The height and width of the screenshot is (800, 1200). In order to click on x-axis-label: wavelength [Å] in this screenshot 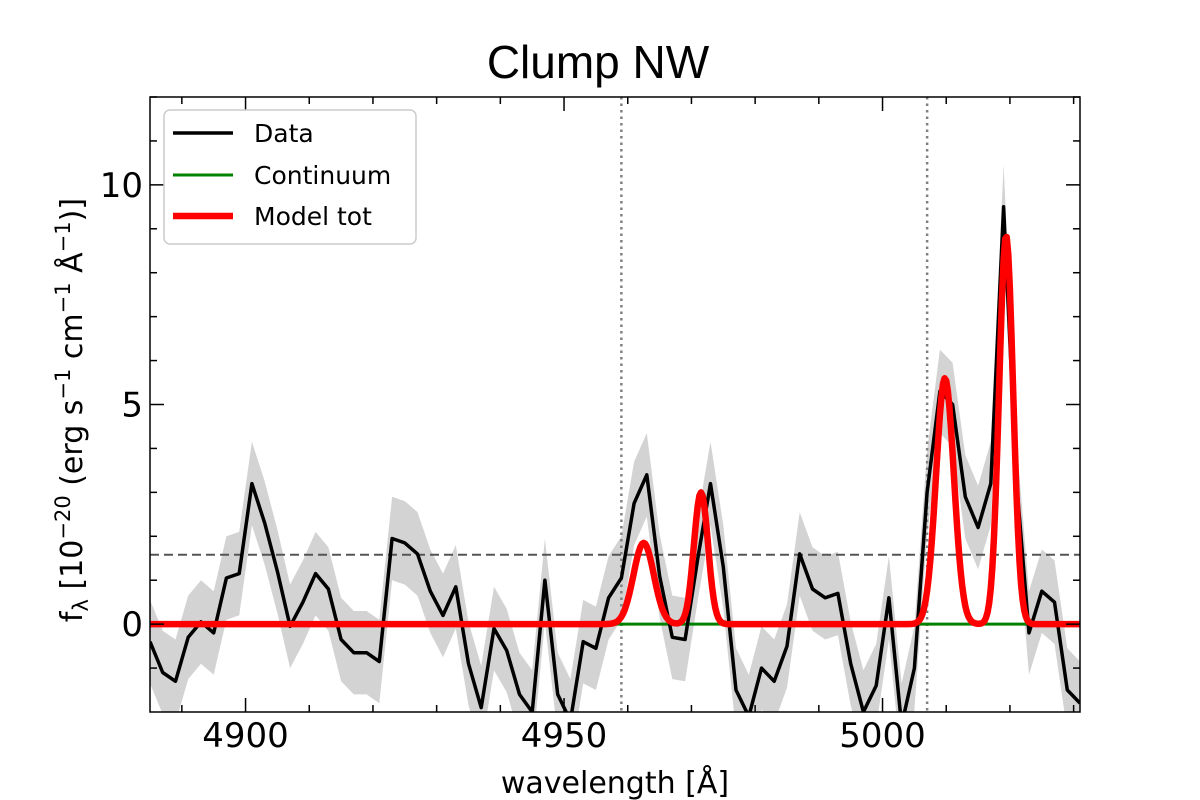, I will do `click(615, 782)`.